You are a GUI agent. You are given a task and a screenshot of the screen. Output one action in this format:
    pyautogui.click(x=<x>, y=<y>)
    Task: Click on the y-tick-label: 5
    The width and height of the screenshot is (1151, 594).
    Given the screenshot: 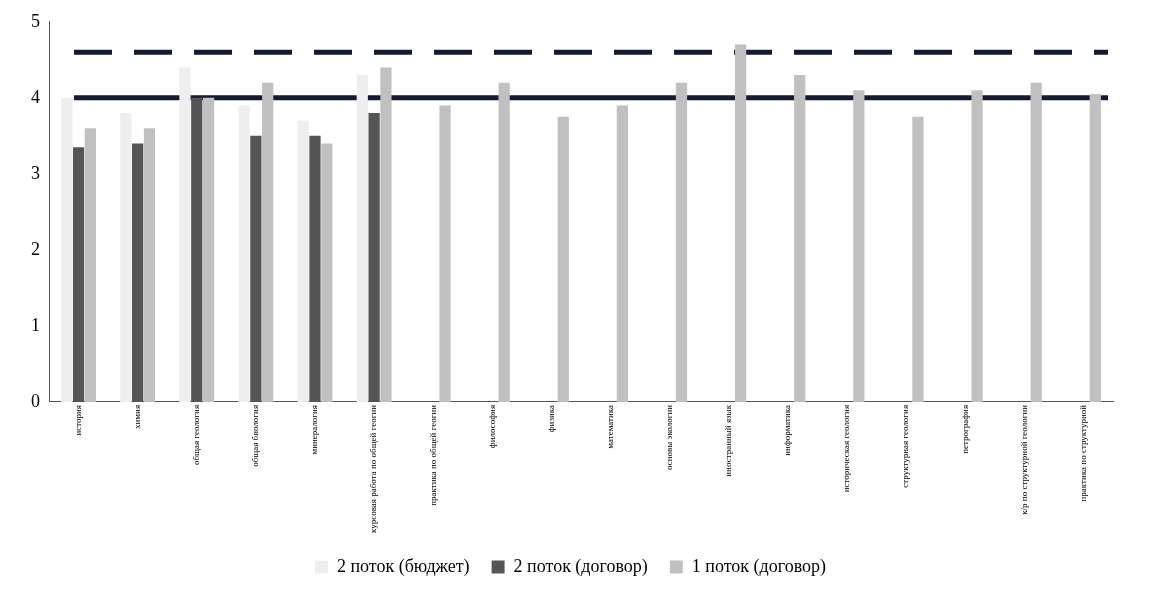 What is the action you would take?
    pyautogui.click(x=35, y=20)
    